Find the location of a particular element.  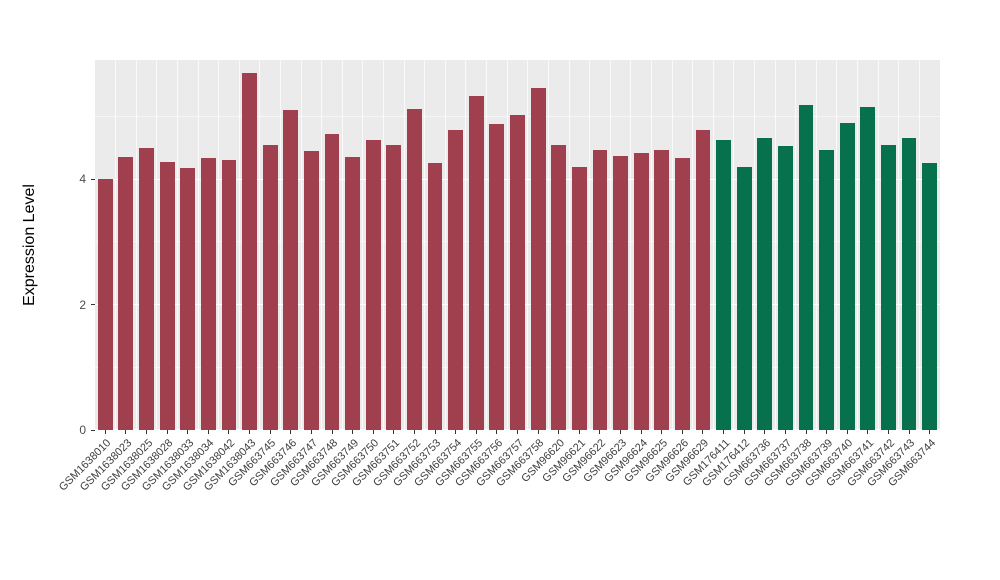

y-tick-label: 0 is located at coordinates (82, 430).